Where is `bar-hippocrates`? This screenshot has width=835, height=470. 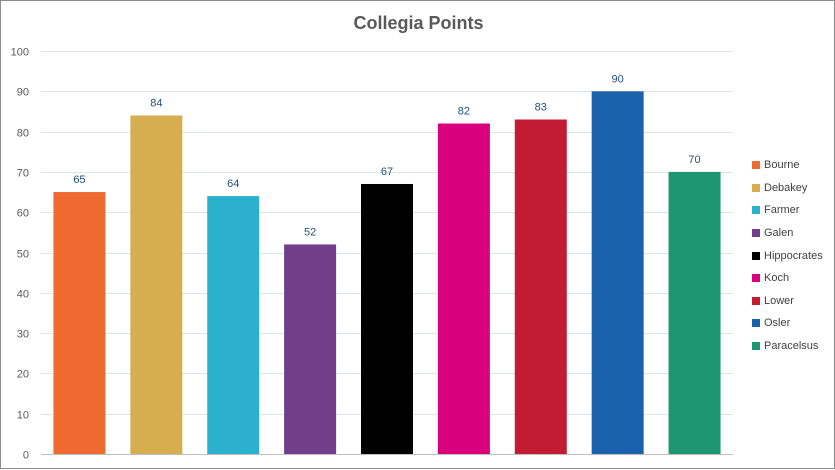
bar-hippocrates is located at coordinates (387, 319).